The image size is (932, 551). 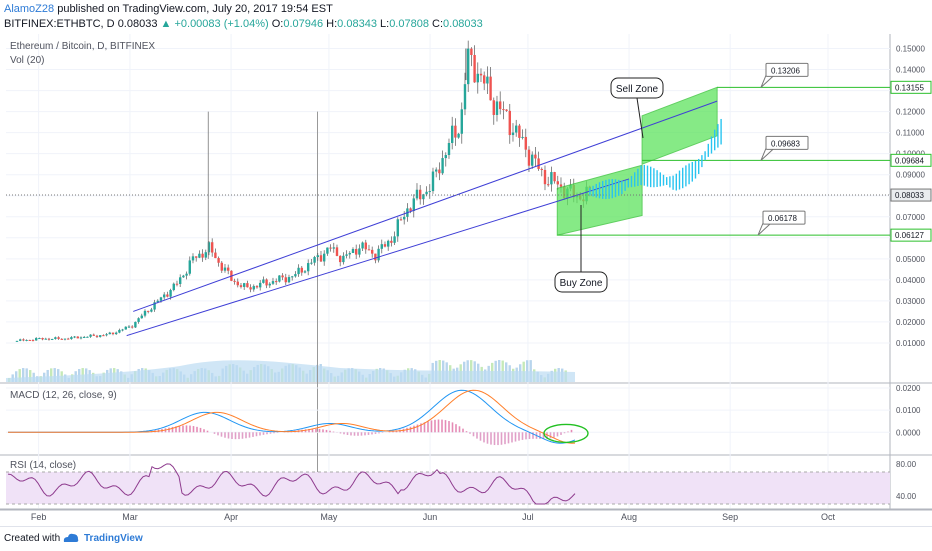 What do you see at coordinates (29, 9) in the screenshot?
I see `publisher-link: AlamoZ28` at bounding box center [29, 9].